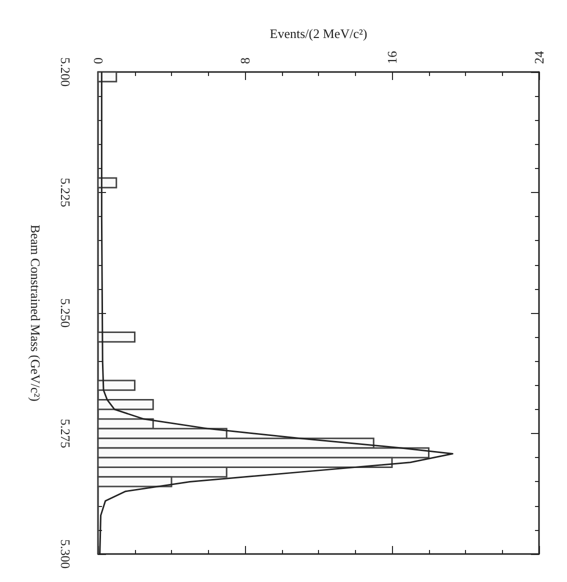 This screenshot has height=582, width=567. I want to click on y-tick-label: 5.200, so click(65, 72).